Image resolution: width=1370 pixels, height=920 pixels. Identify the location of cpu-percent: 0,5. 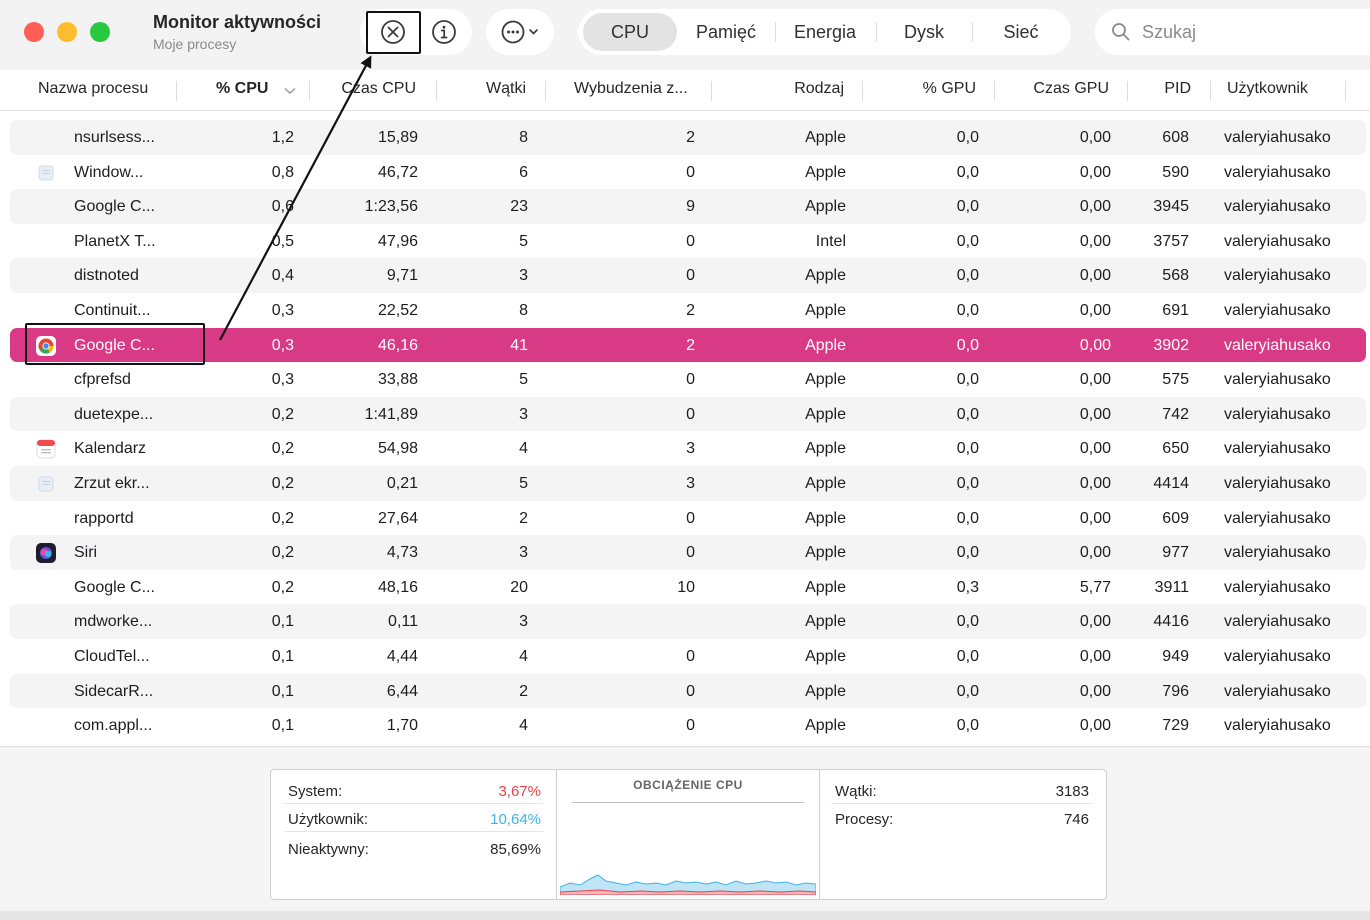
(282, 241).